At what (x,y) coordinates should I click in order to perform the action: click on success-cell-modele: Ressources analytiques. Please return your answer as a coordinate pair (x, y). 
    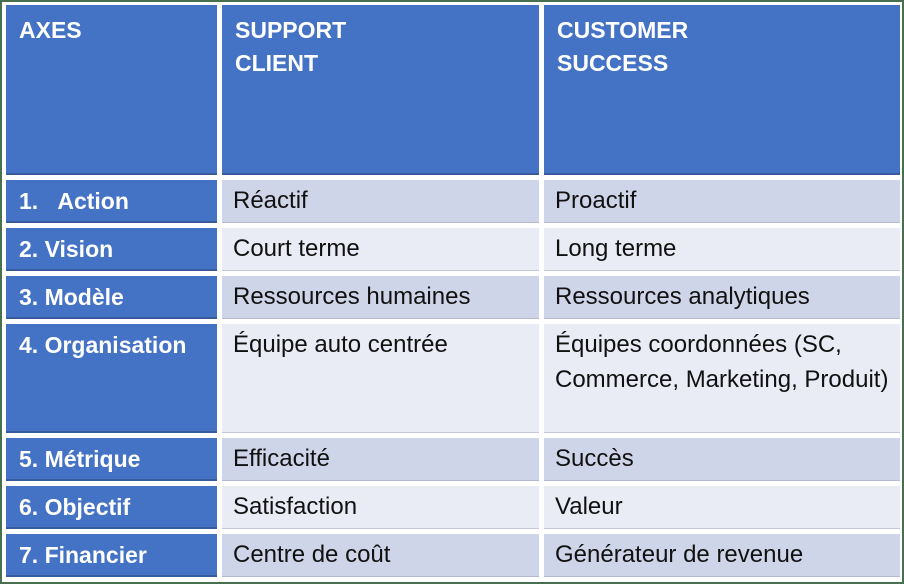
    Looking at the image, I should click on (722, 297).